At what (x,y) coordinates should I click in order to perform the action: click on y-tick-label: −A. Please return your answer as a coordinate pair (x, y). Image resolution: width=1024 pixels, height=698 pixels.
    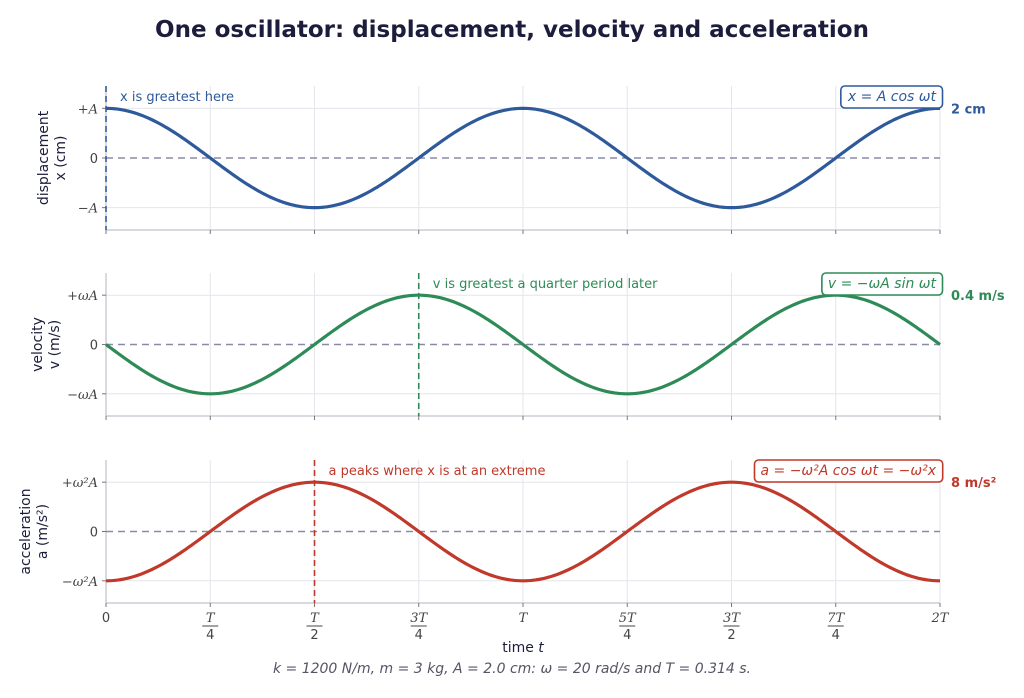
    Looking at the image, I should click on (88, 209).